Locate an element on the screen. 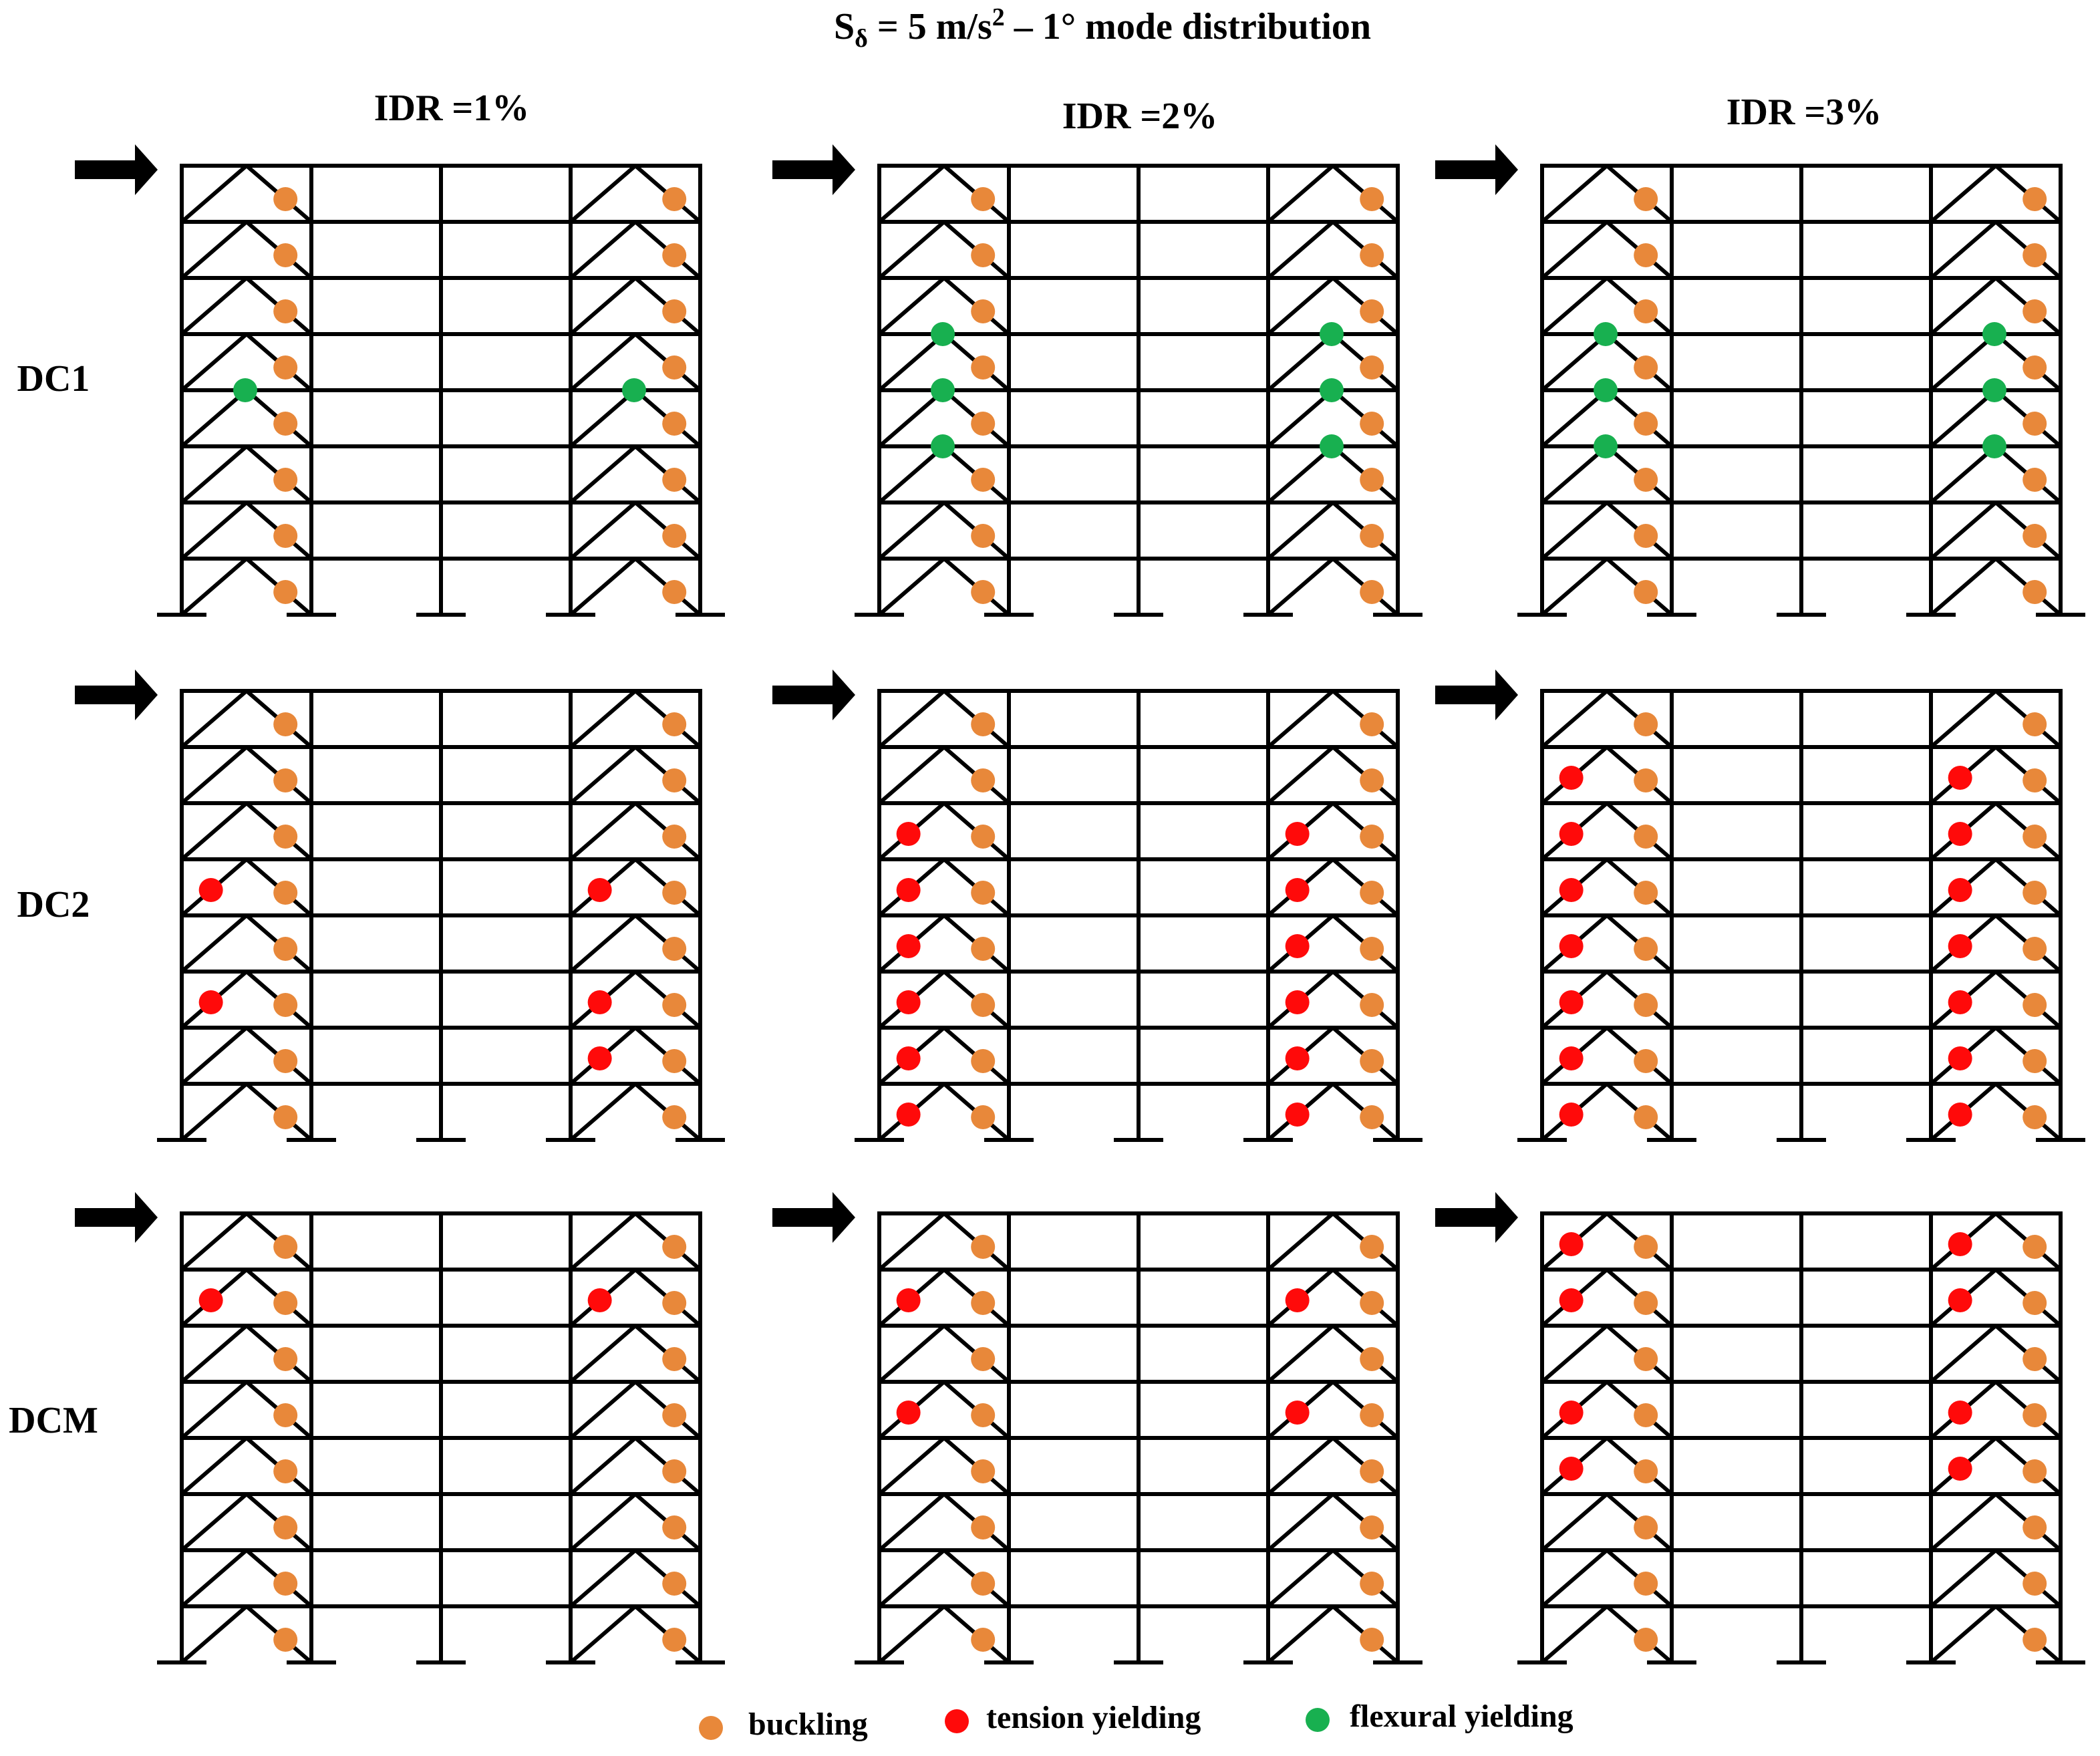 The image size is (2100, 1756). row-label-dc2: DC2 is located at coordinates (53, 904).